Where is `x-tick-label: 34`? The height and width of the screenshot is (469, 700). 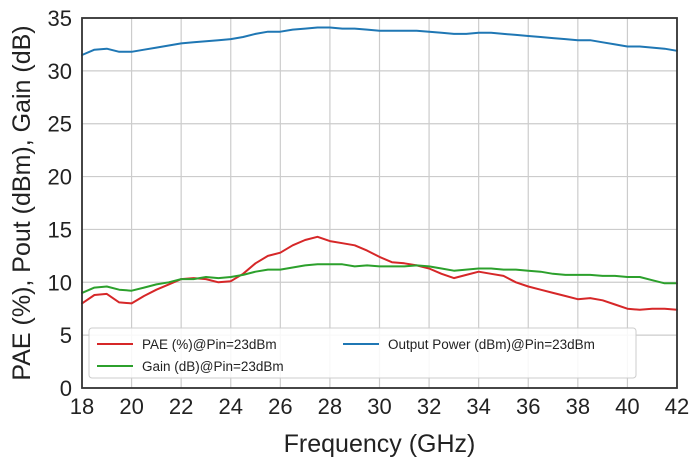 x-tick-label: 34 is located at coordinates (478, 406).